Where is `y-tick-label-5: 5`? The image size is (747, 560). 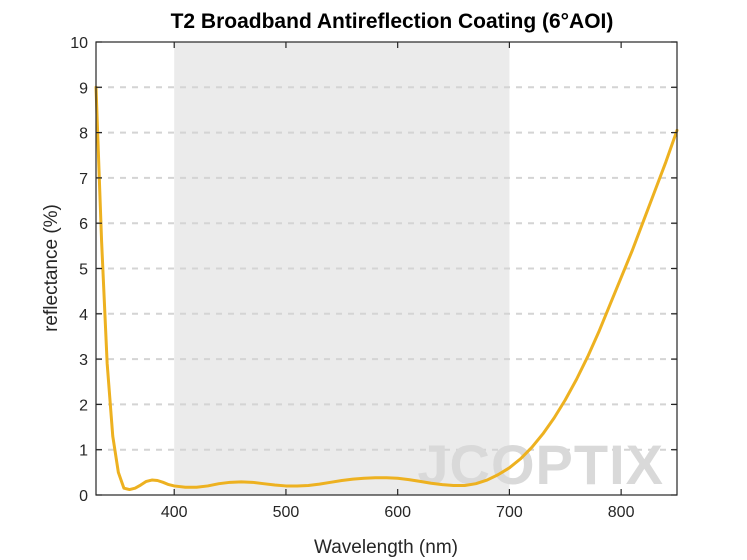
y-tick-label-5: 5 is located at coordinates (83, 270).